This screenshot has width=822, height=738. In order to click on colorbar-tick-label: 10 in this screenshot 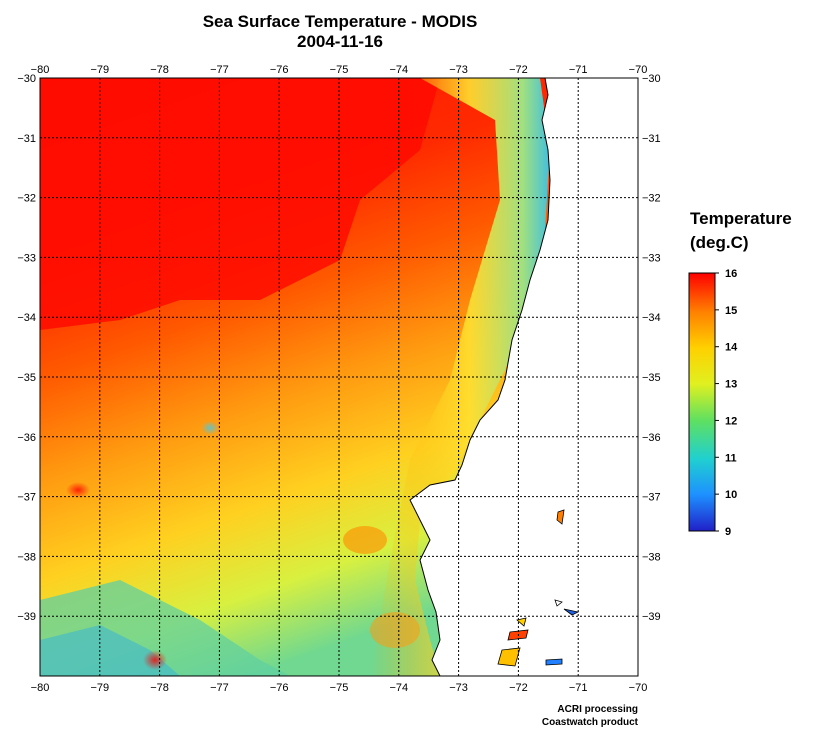, I will do `click(731, 495)`.